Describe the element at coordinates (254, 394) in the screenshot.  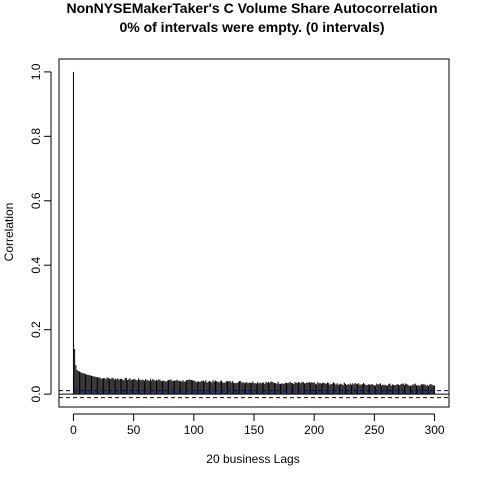
I see `reference-lines` at that location.